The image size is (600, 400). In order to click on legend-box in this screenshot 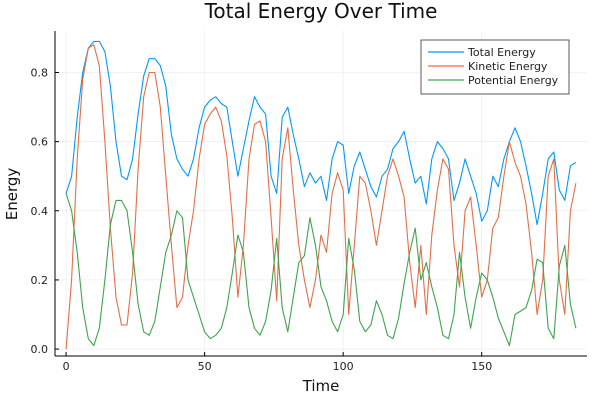, I will do `click(495, 67)`.